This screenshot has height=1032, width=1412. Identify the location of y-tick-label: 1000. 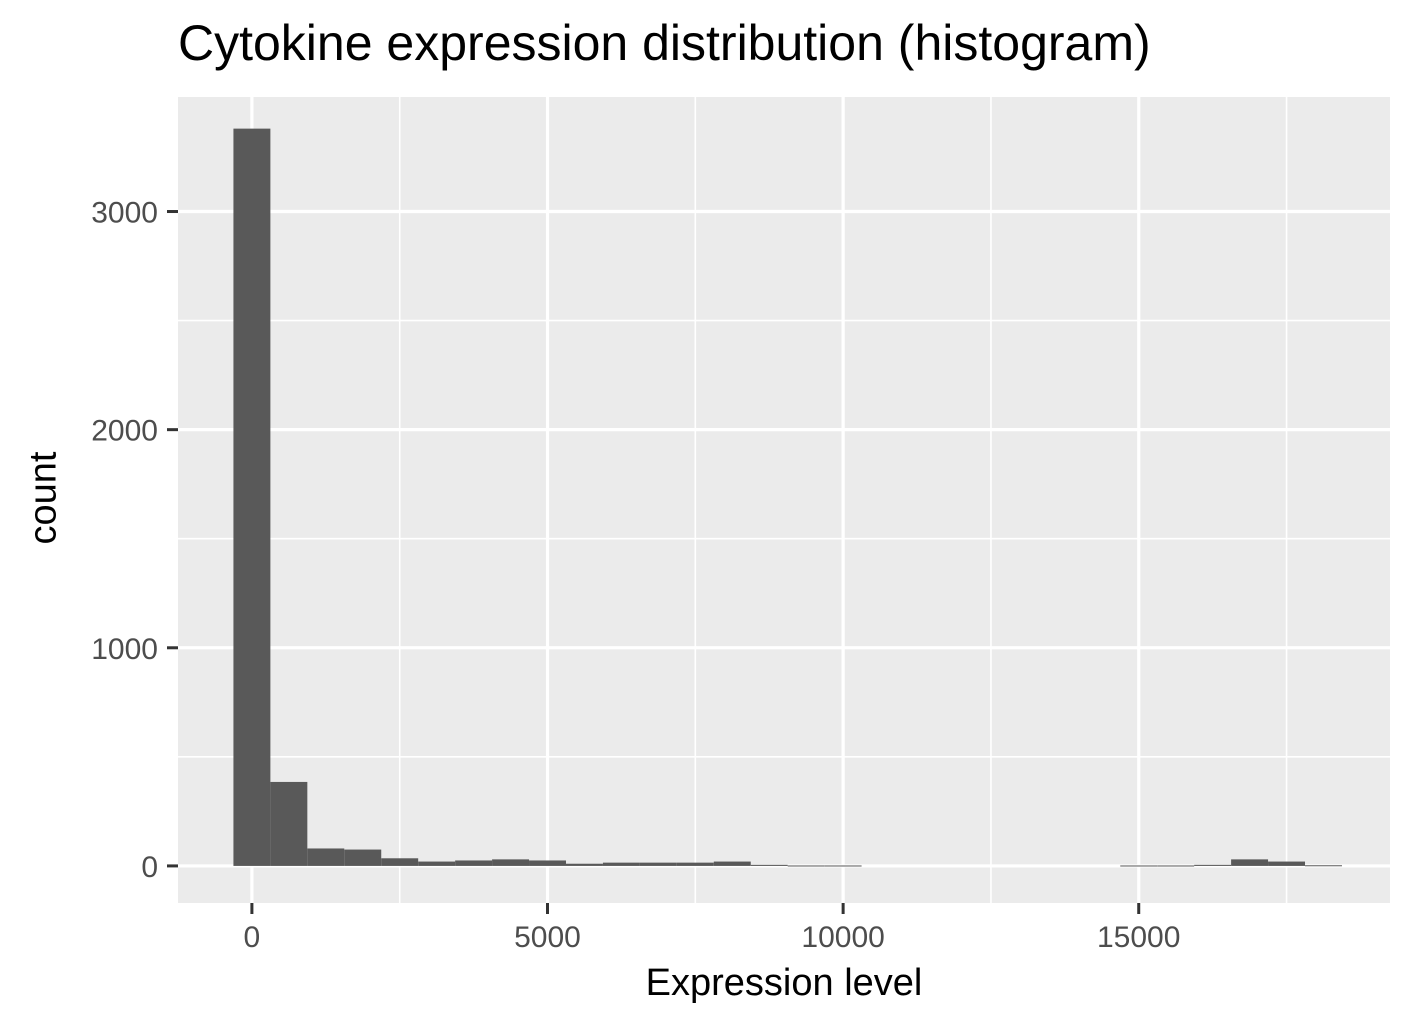
(124, 649).